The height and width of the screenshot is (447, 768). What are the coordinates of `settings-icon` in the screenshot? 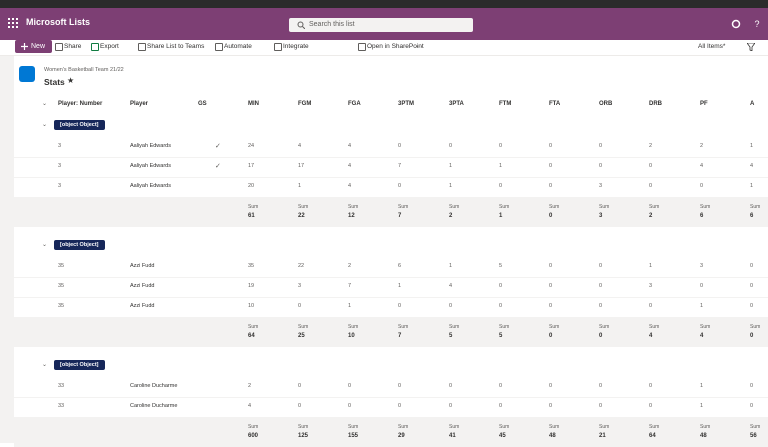 It's located at (736, 24).